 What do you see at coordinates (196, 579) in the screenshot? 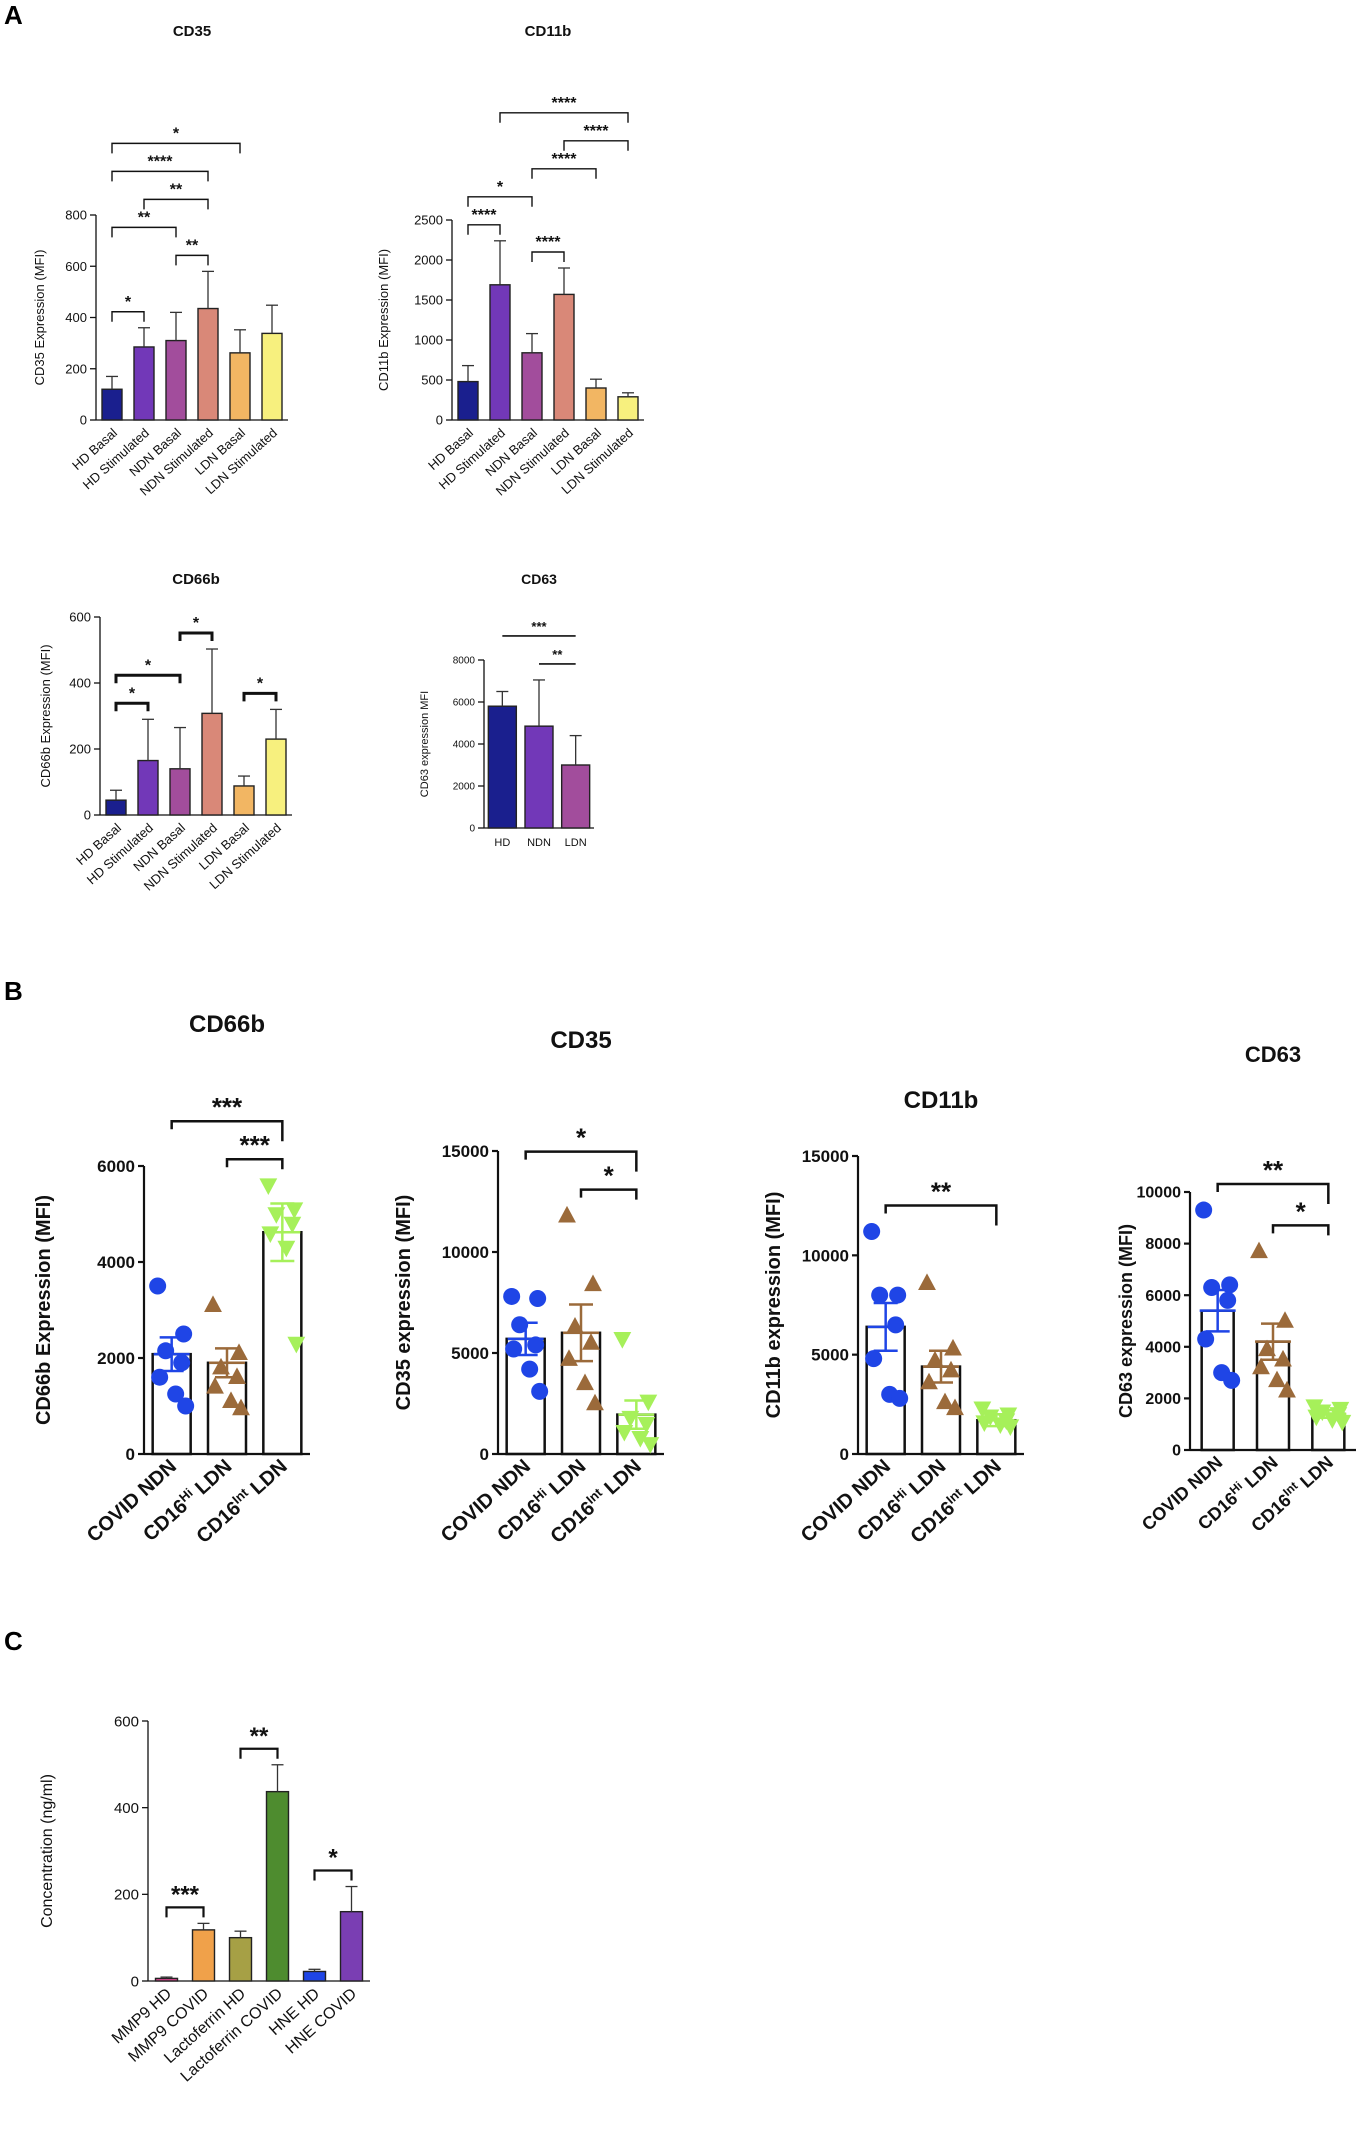
I see `chart-title: CD66b` at bounding box center [196, 579].